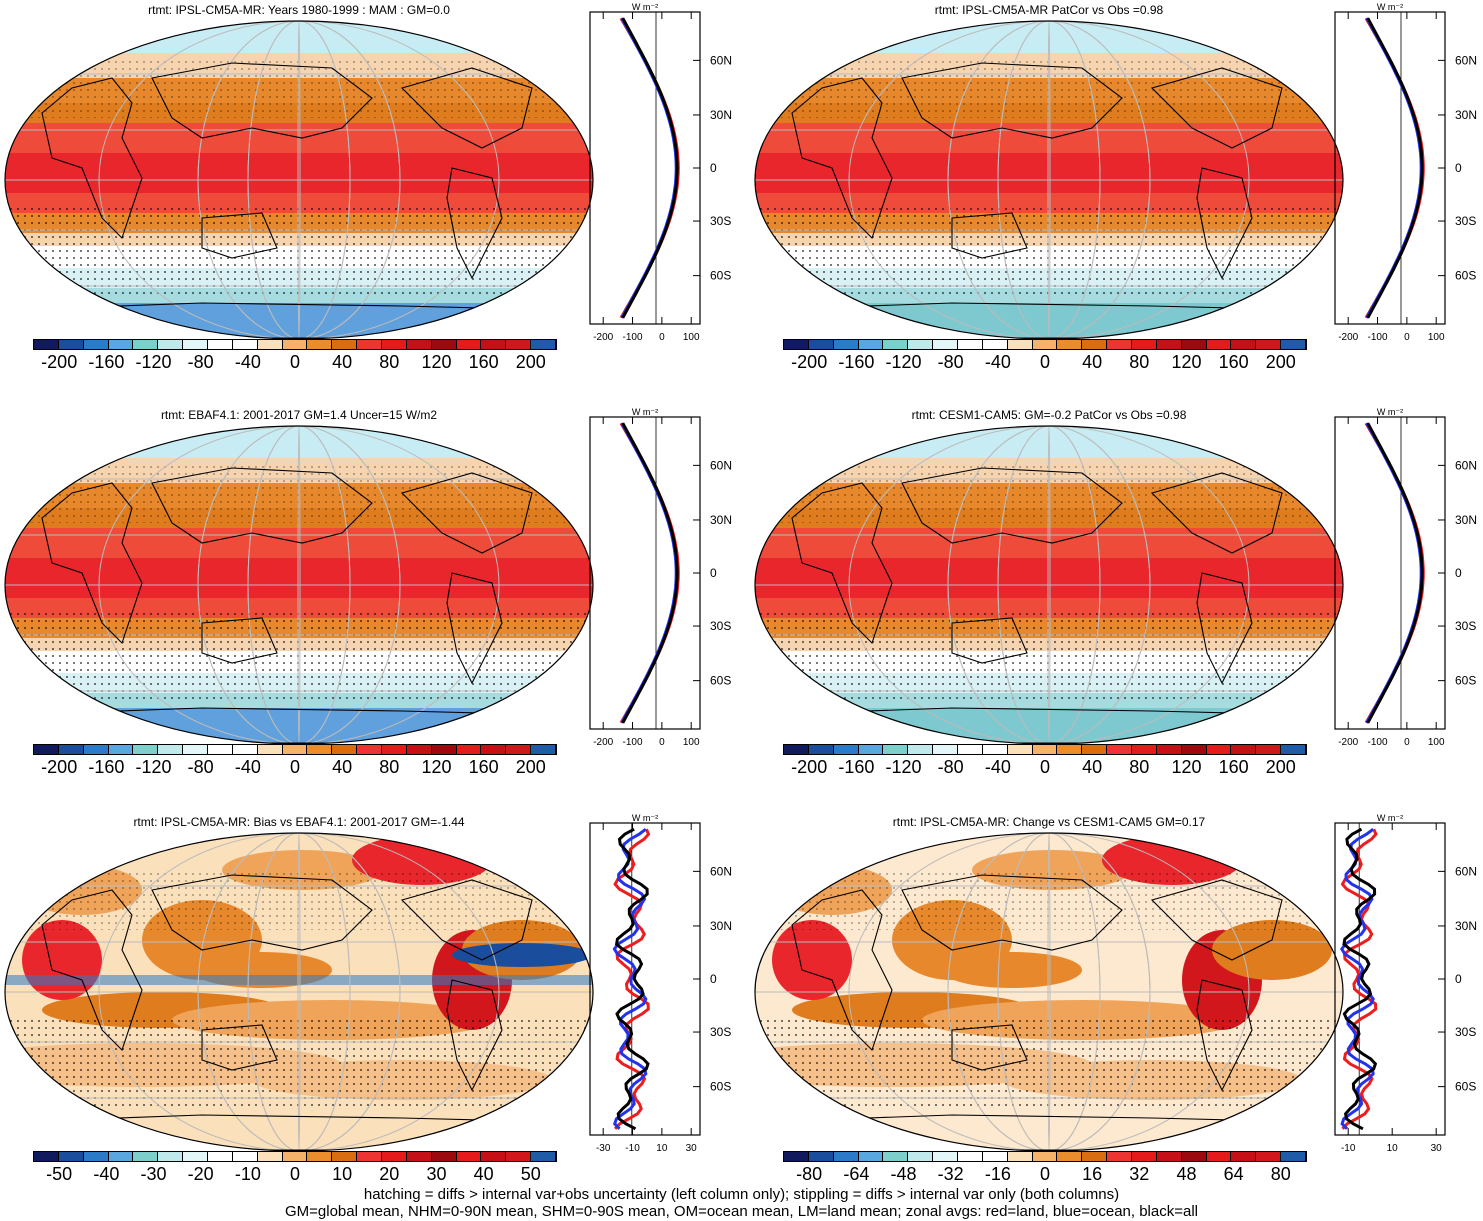 The height and width of the screenshot is (1221, 1483). Describe the element at coordinates (1233, 1174) in the screenshot. I see `colorbar-tick-label: 64` at that location.